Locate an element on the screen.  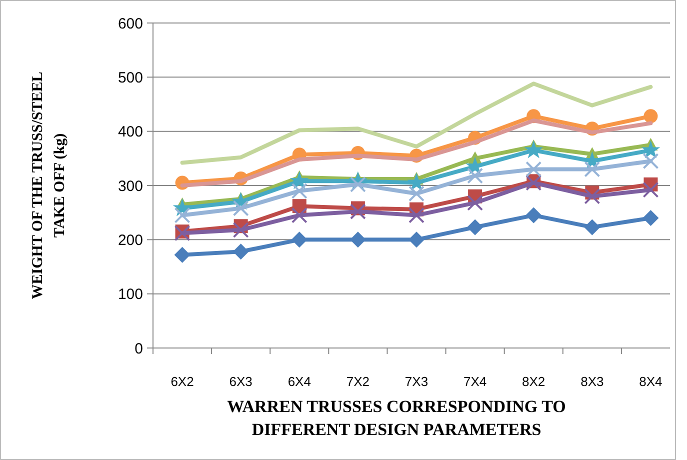
x-tick-label: 8X2 is located at coordinates (534, 381).